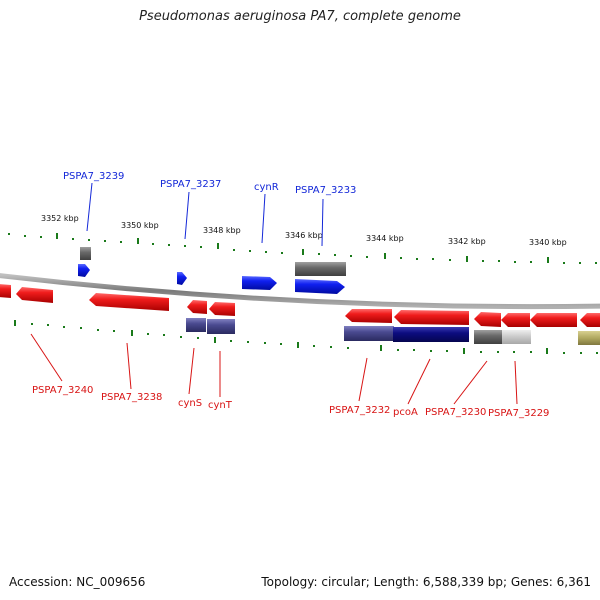  I want to click on gene-label-PSPA7_3232: PSPA7_3232, so click(359, 410).